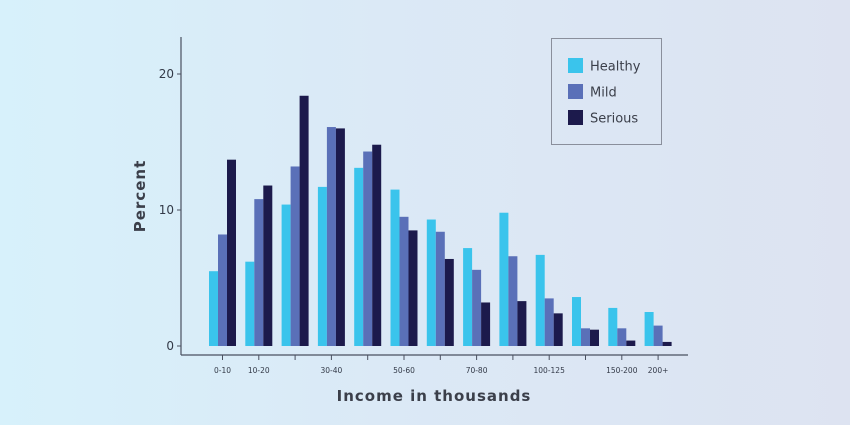 The image size is (850, 425). I want to click on x-tick-label: 70-80, so click(477, 370).